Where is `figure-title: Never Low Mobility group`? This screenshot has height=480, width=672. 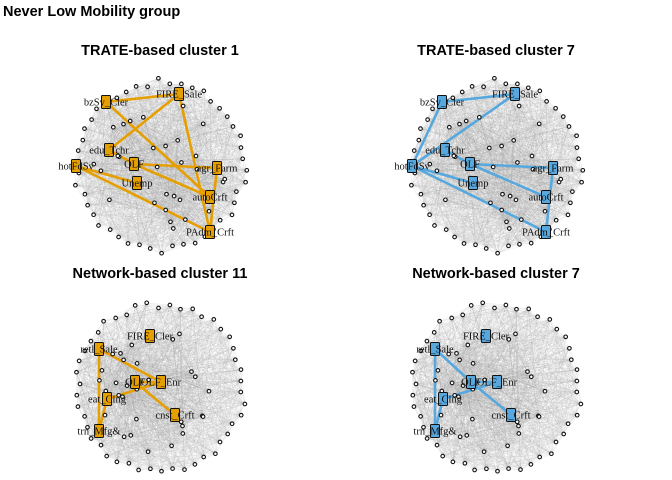
figure-title: Never Low Mobility group is located at coordinates (91, 12).